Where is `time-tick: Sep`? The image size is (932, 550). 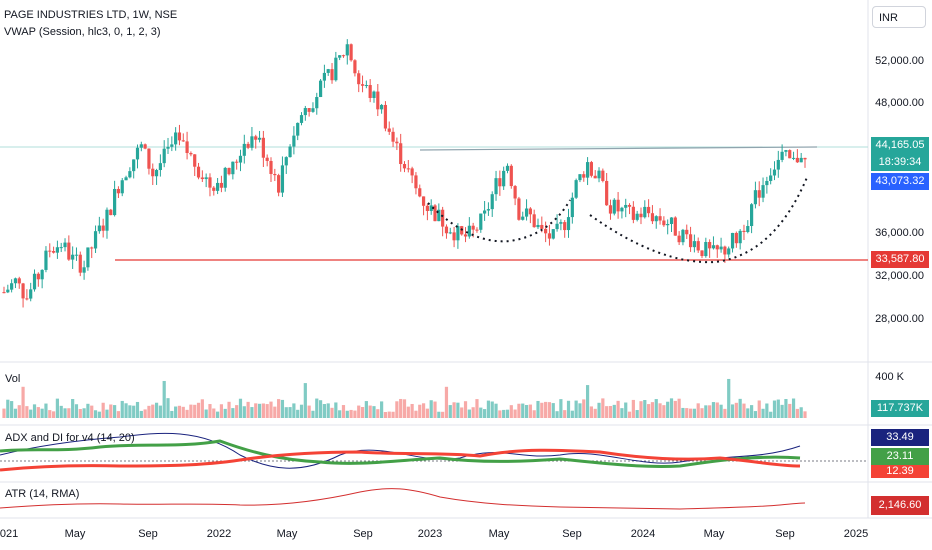
time-tick: Sep is located at coordinates (572, 534).